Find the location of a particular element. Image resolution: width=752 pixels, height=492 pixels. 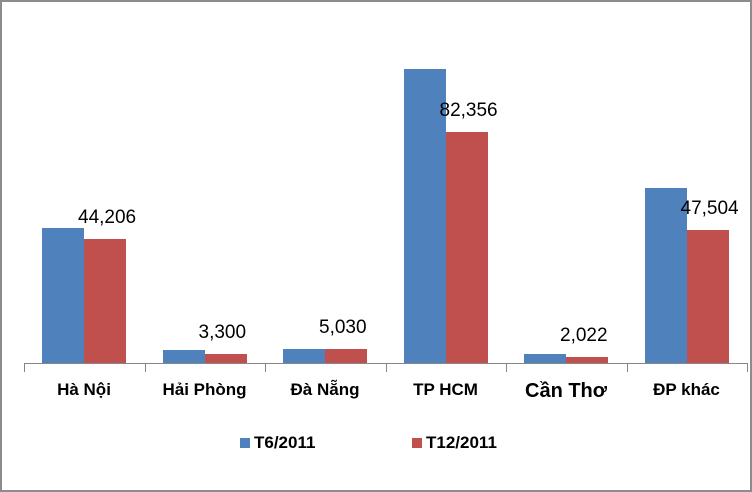

data-label: 82,356 is located at coordinates (468, 110).